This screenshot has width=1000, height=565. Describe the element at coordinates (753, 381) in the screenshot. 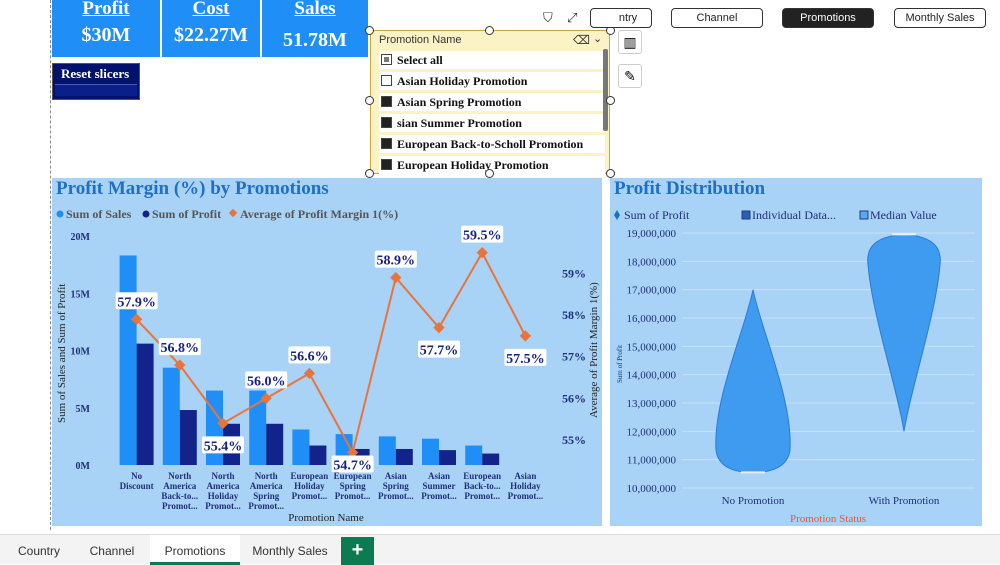

I see `violin-no-promotion` at that location.